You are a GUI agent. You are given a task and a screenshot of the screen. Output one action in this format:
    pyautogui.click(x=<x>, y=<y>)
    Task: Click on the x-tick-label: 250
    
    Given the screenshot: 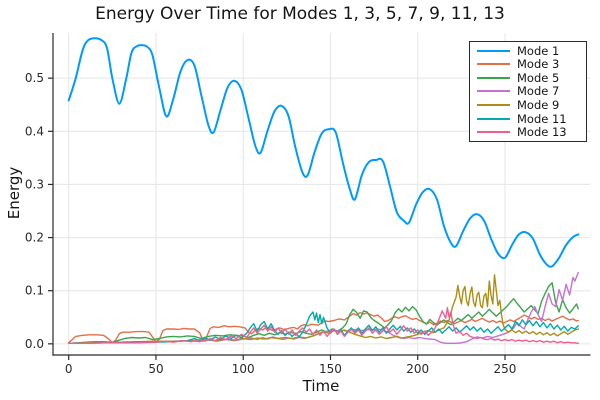 What is the action you would take?
    pyautogui.click(x=505, y=369)
    